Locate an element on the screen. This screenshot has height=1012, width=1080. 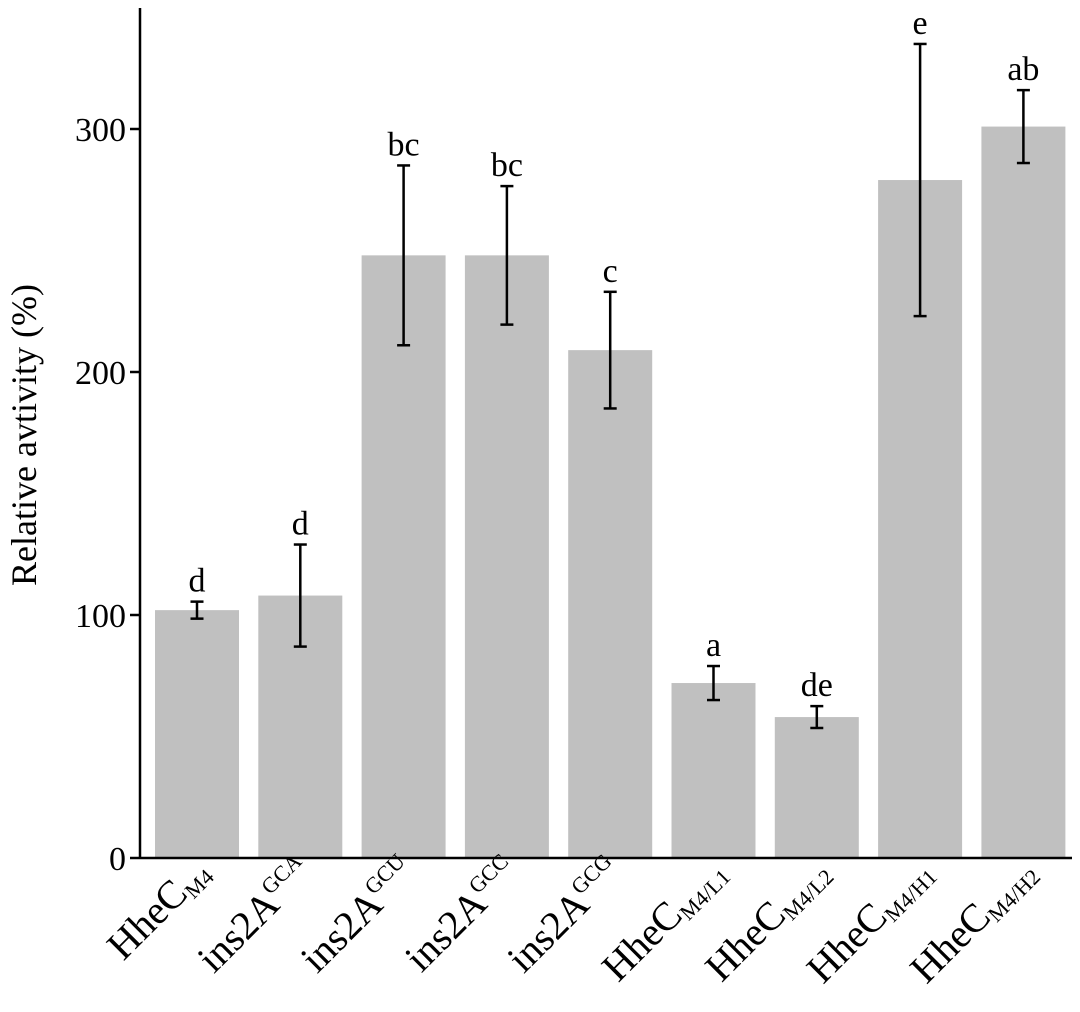
x-tick-label-2: ins2AGCU is located at coordinates (358, 914).